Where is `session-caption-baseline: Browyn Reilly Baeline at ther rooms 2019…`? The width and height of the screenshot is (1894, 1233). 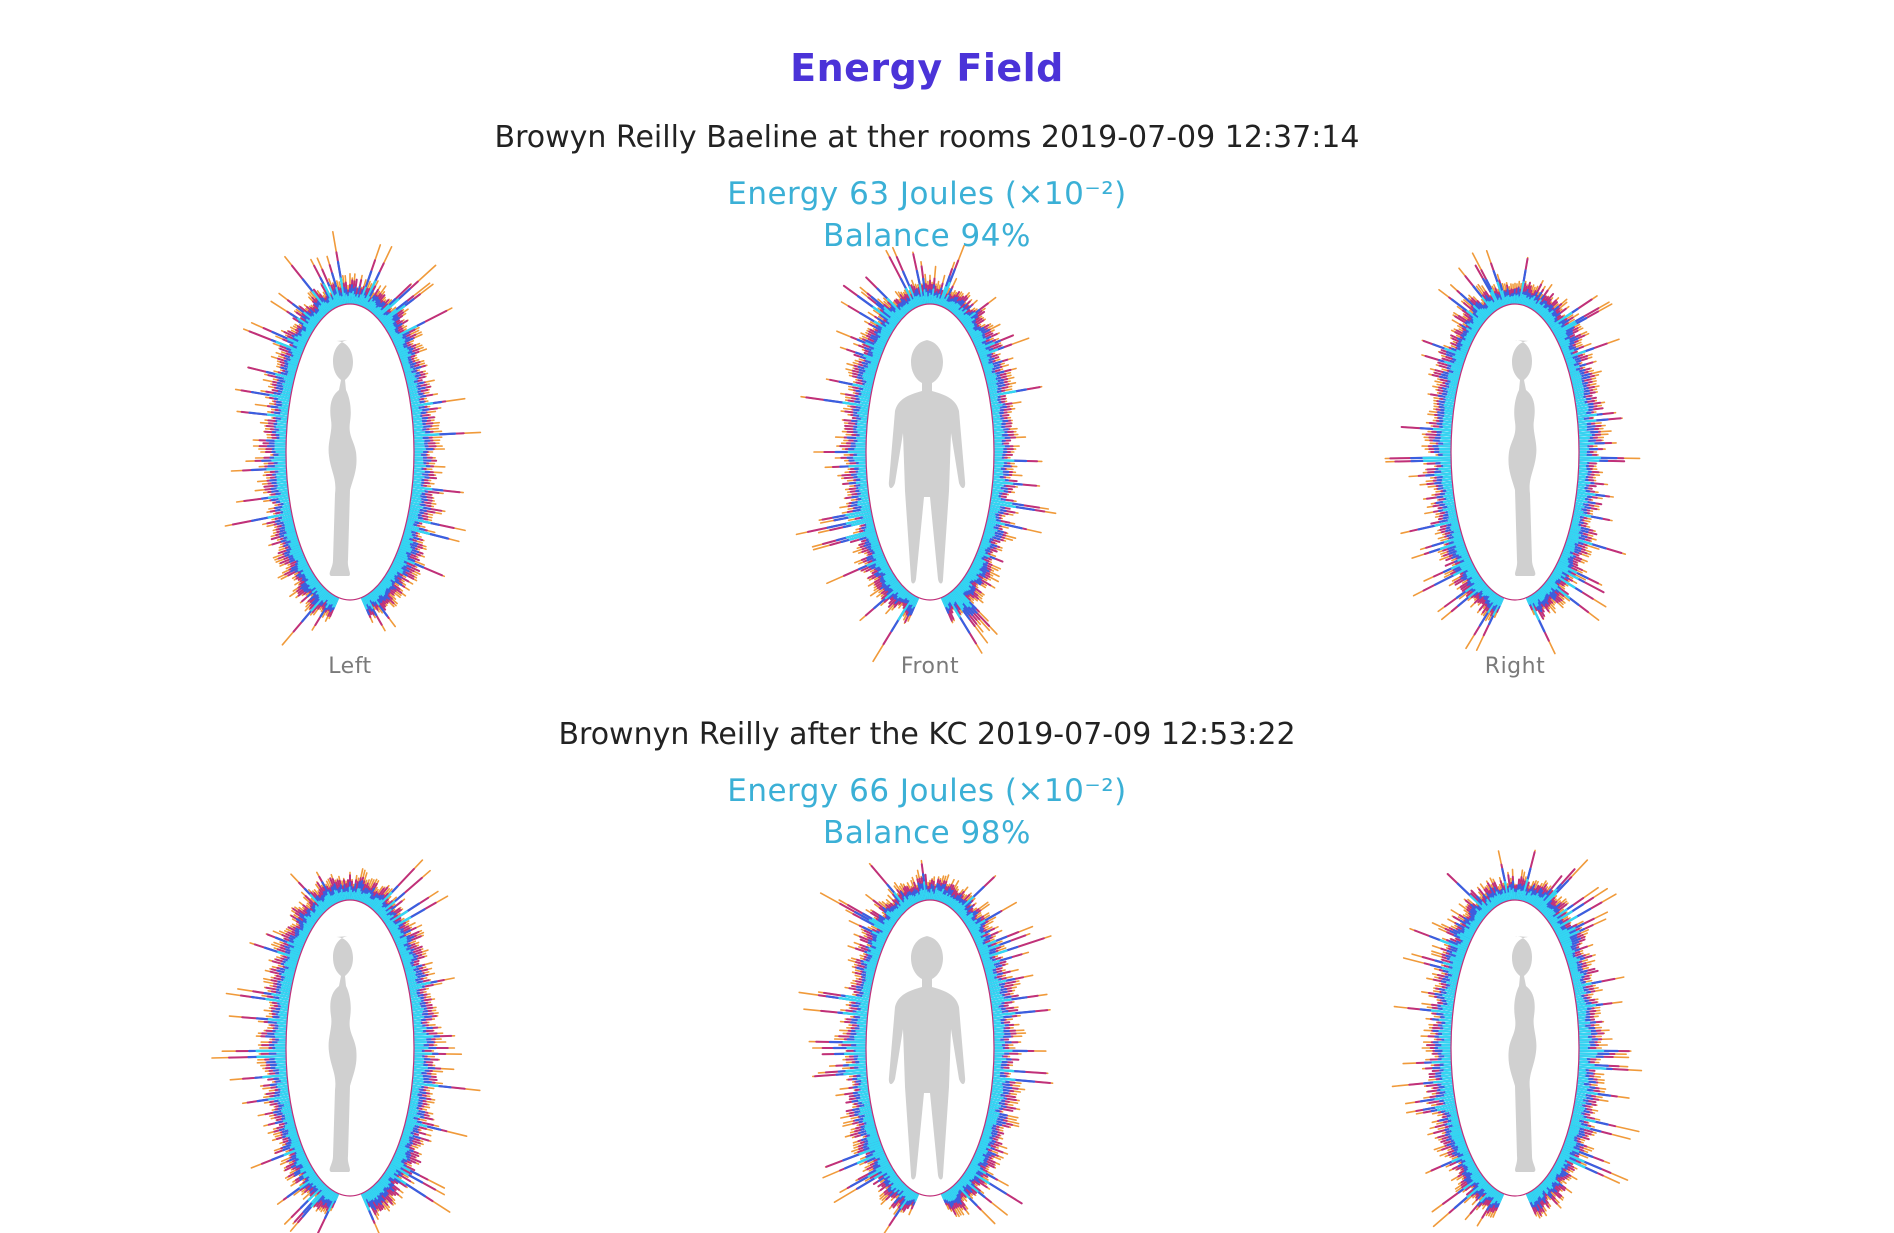 session-caption-baseline: Browyn Reilly Baeline at ther rooms 2019… is located at coordinates (927, 137).